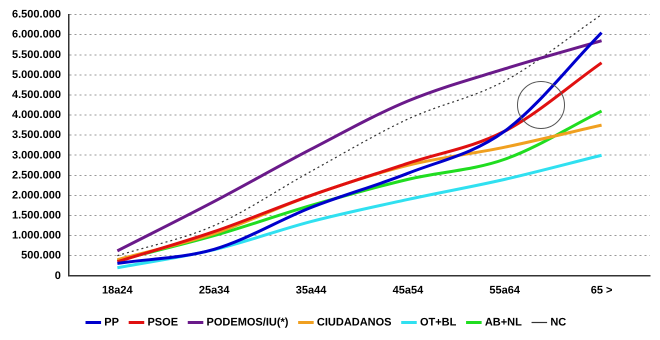  I want to click on y-tick-label: 4.000.000, so click(36, 115).